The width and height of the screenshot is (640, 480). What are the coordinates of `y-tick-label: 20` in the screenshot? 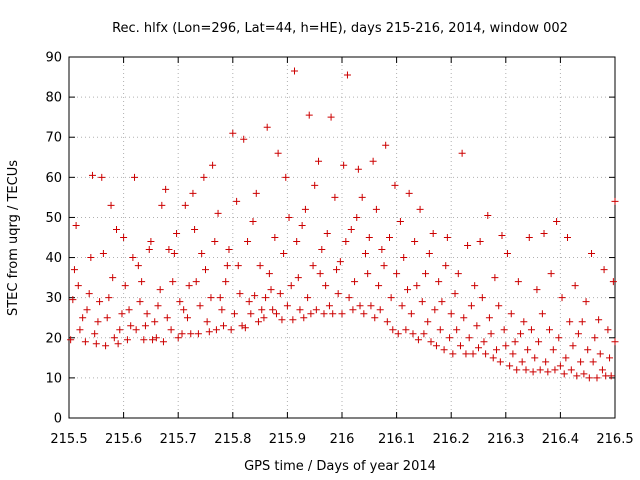 It's located at (53, 338).